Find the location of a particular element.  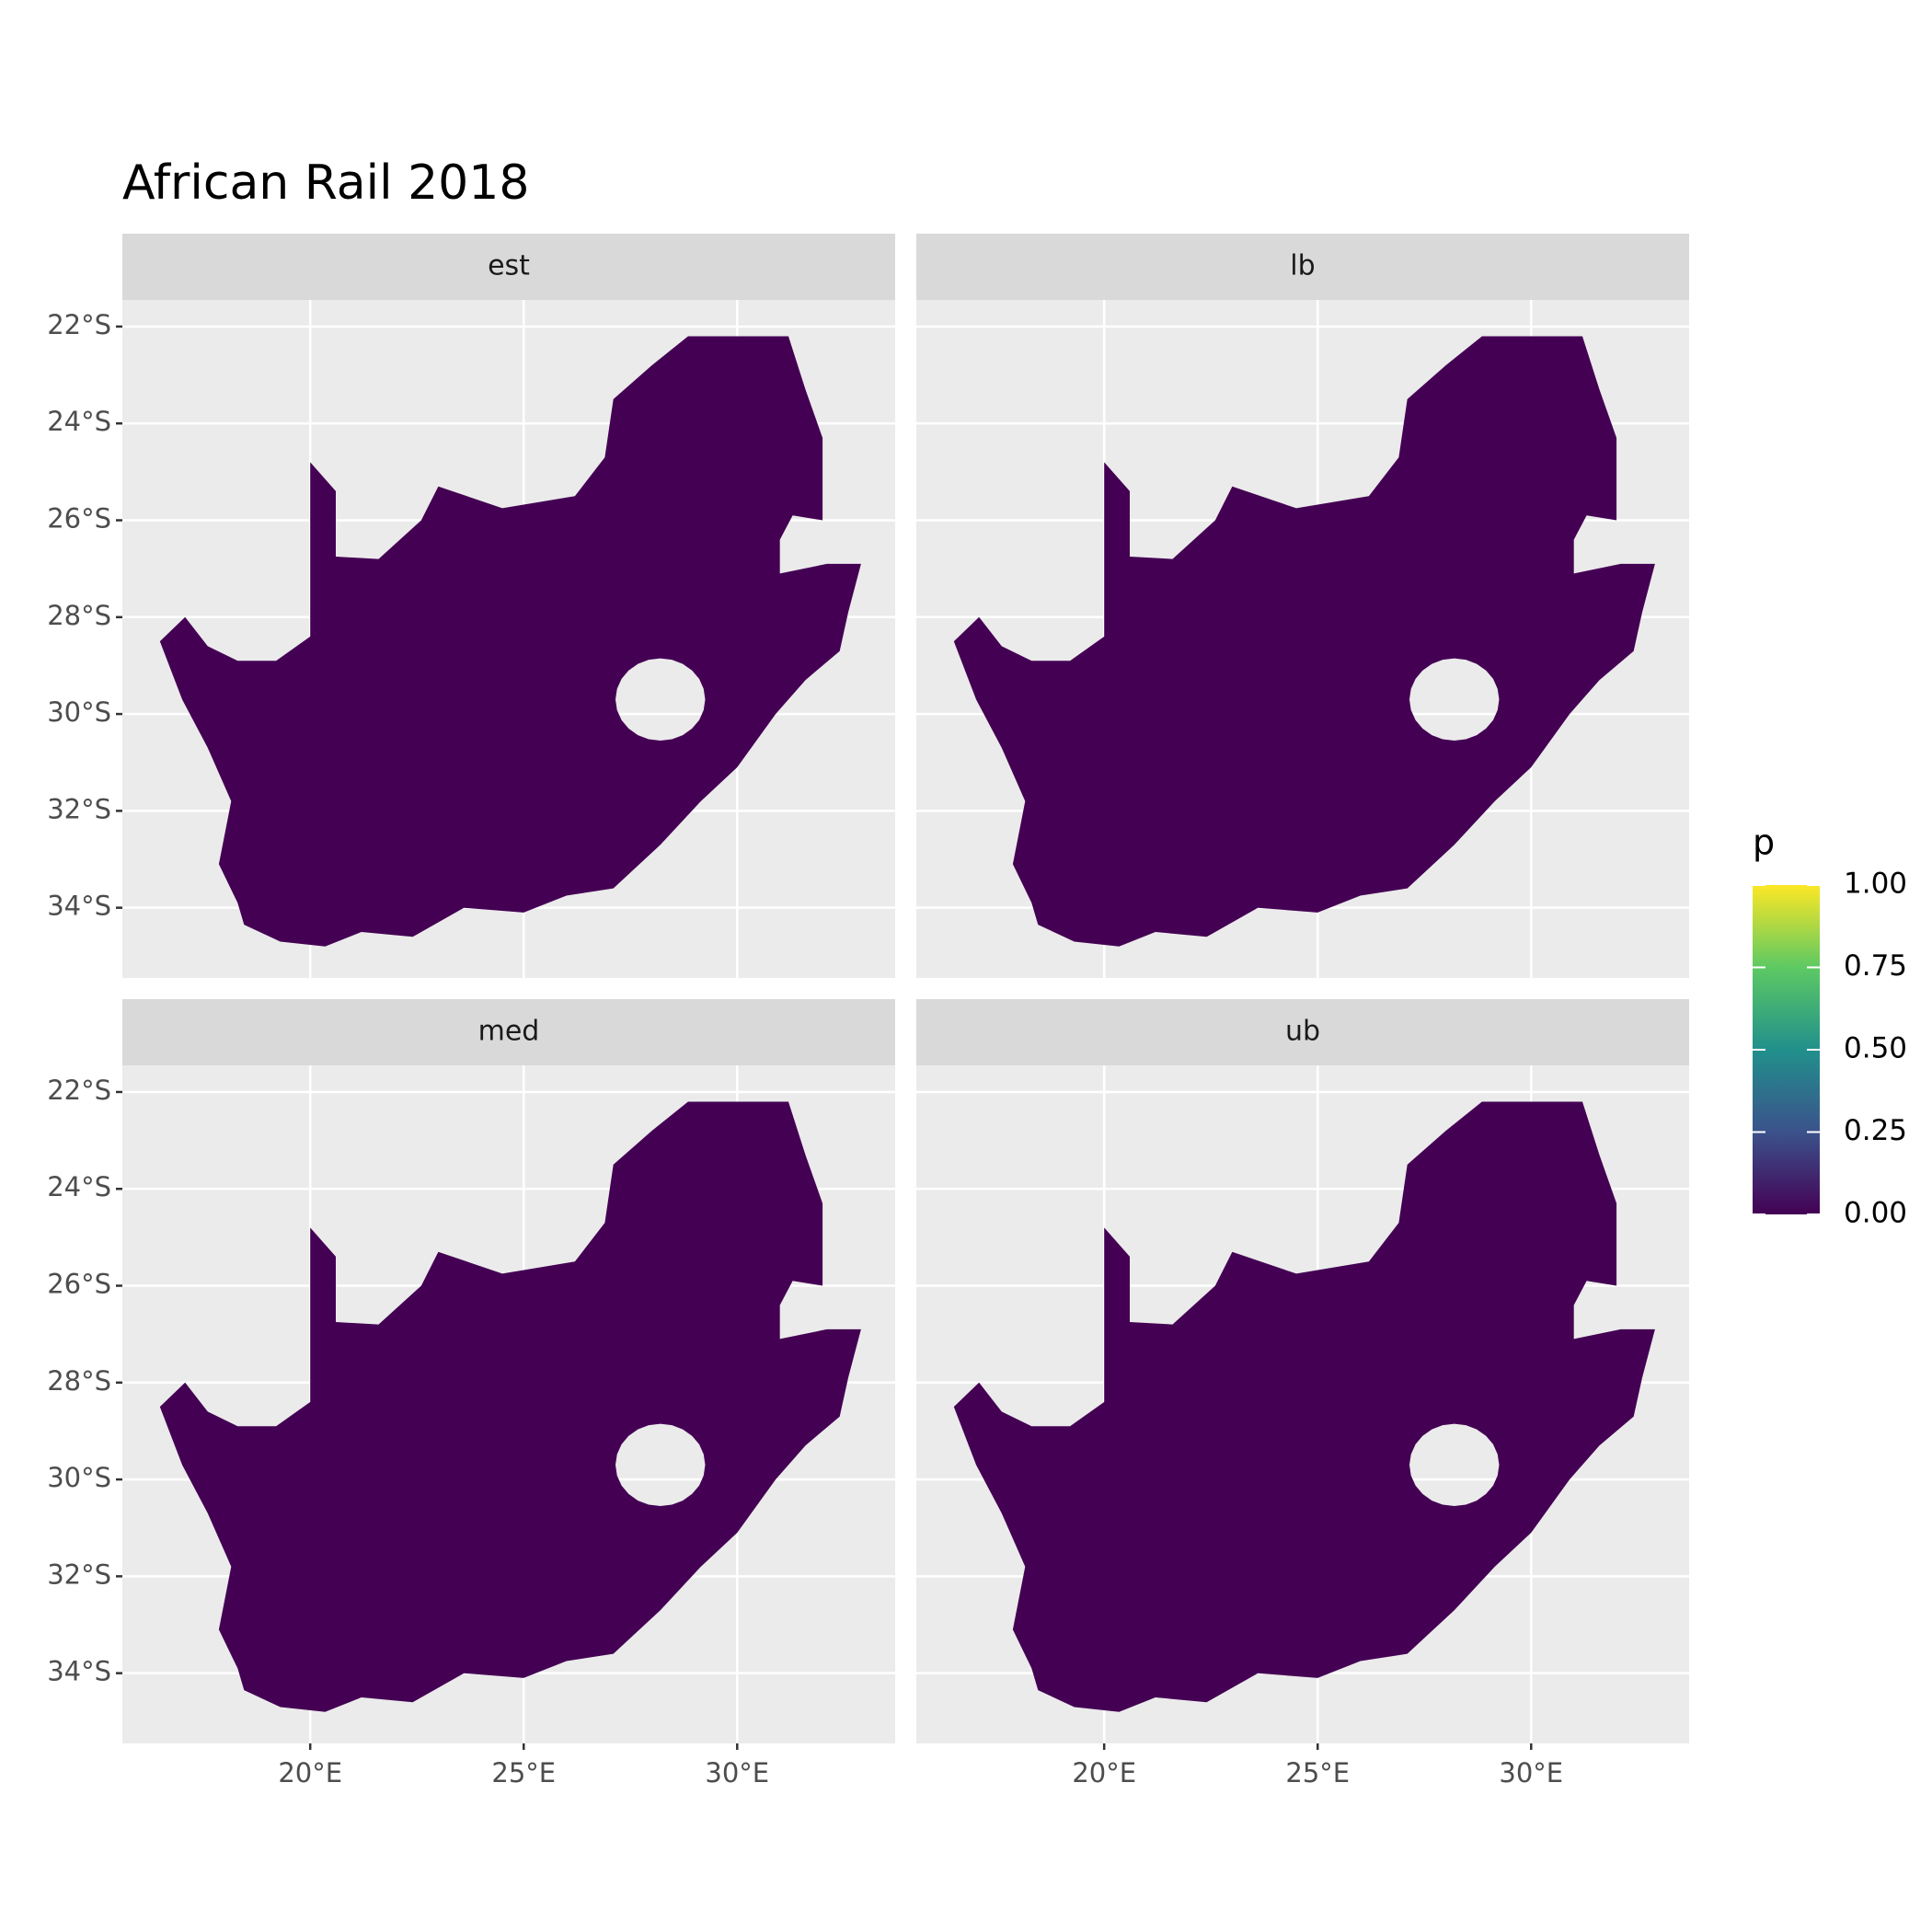

legend-title: p is located at coordinates (1764, 842).